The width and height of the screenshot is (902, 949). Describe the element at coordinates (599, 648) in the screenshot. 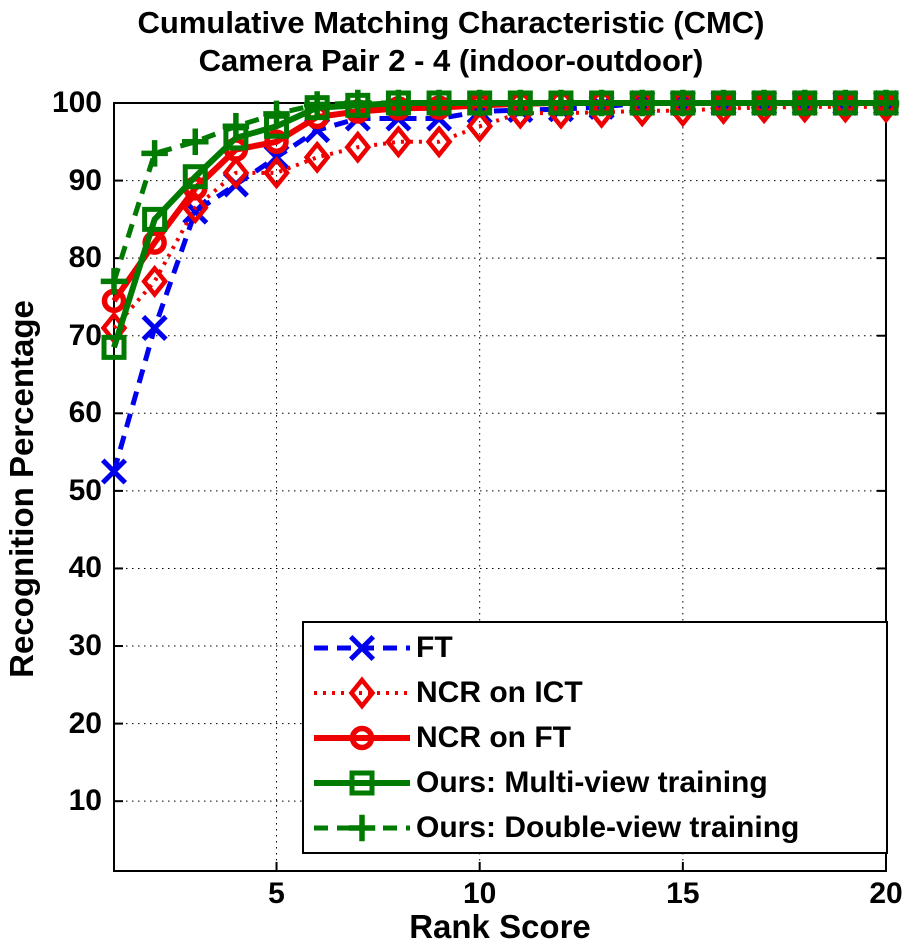

I see `legend-item: FT` at that location.